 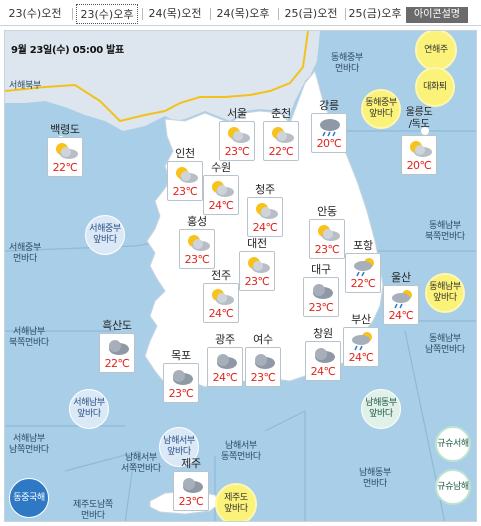 What do you see at coordinates (445, 231) in the screenshot?
I see `sea-label-east-south-north-far: 동해남부 북쪽먼바다` at bounding box center [445, 231].